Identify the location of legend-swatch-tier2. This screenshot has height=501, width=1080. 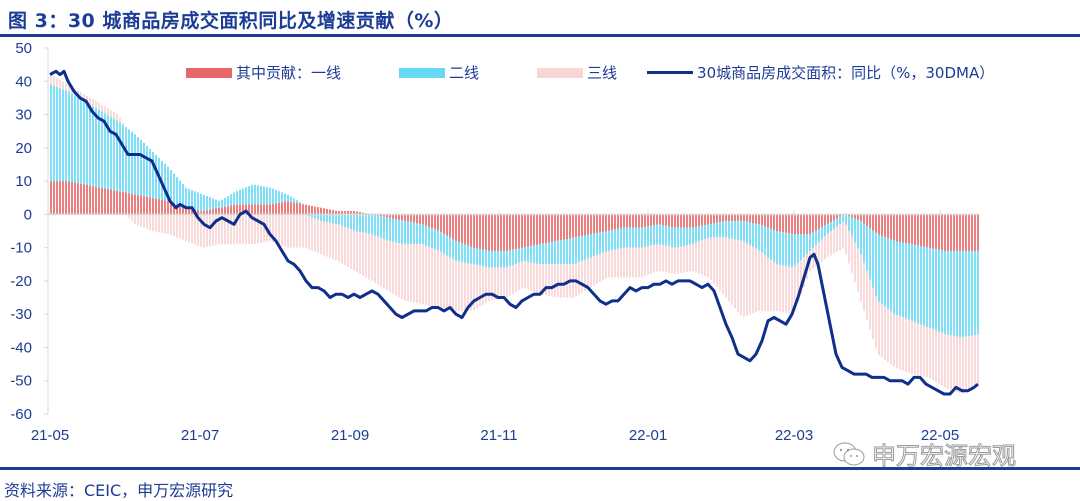
(422, 73).